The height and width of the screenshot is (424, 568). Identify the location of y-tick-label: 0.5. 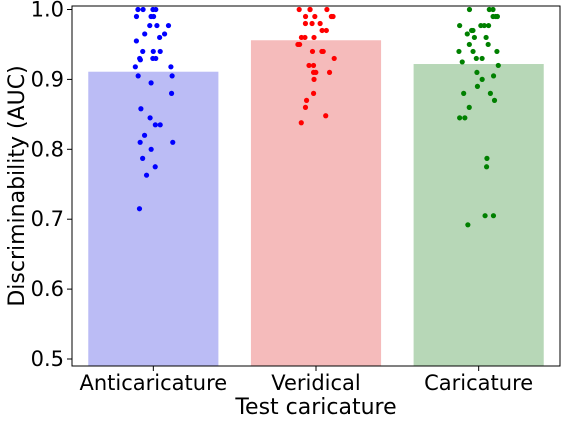
(47, 359).